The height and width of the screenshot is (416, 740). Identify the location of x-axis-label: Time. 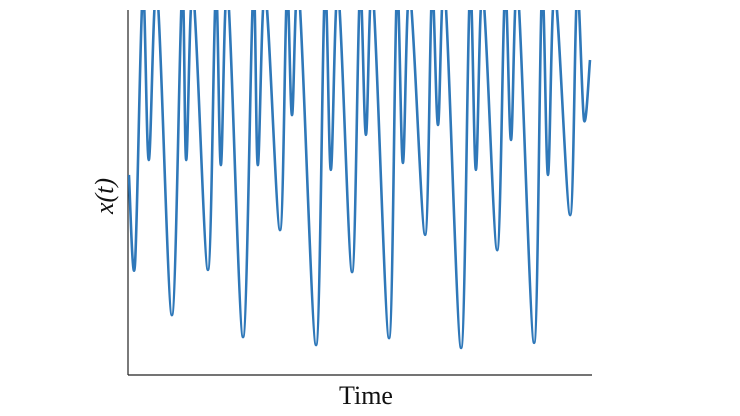
(366, 395).